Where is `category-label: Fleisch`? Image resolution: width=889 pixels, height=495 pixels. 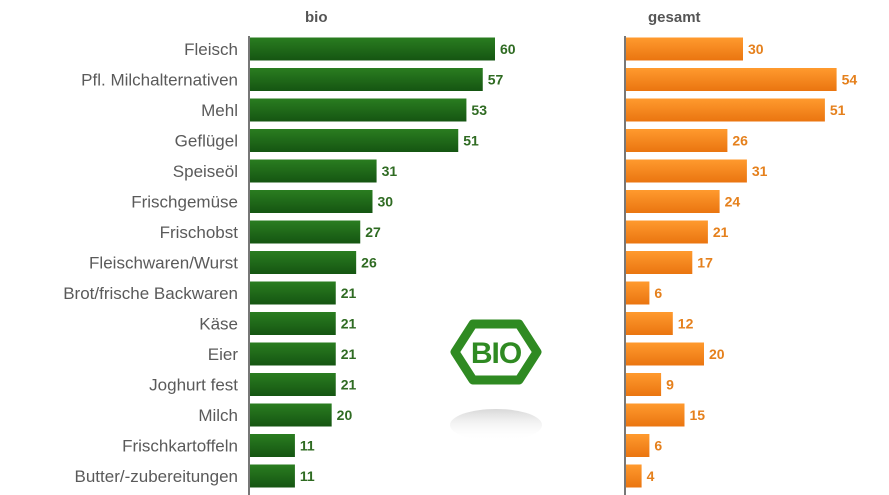 category-label: Fleisch is located at coordinates (211, 49).